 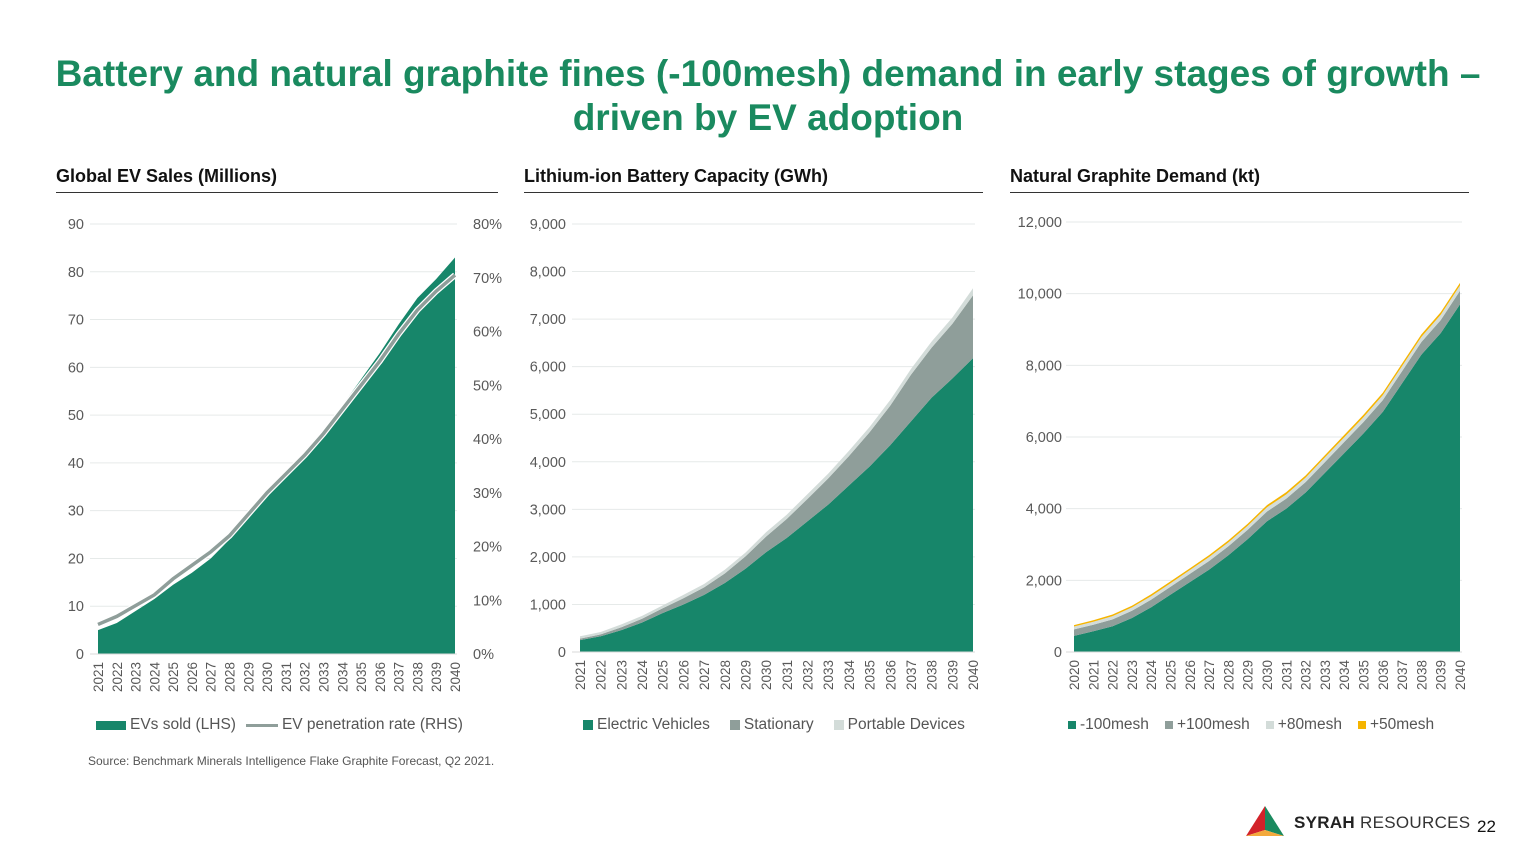 I want to click on page-number: 22, so click(x=1486, y=826).